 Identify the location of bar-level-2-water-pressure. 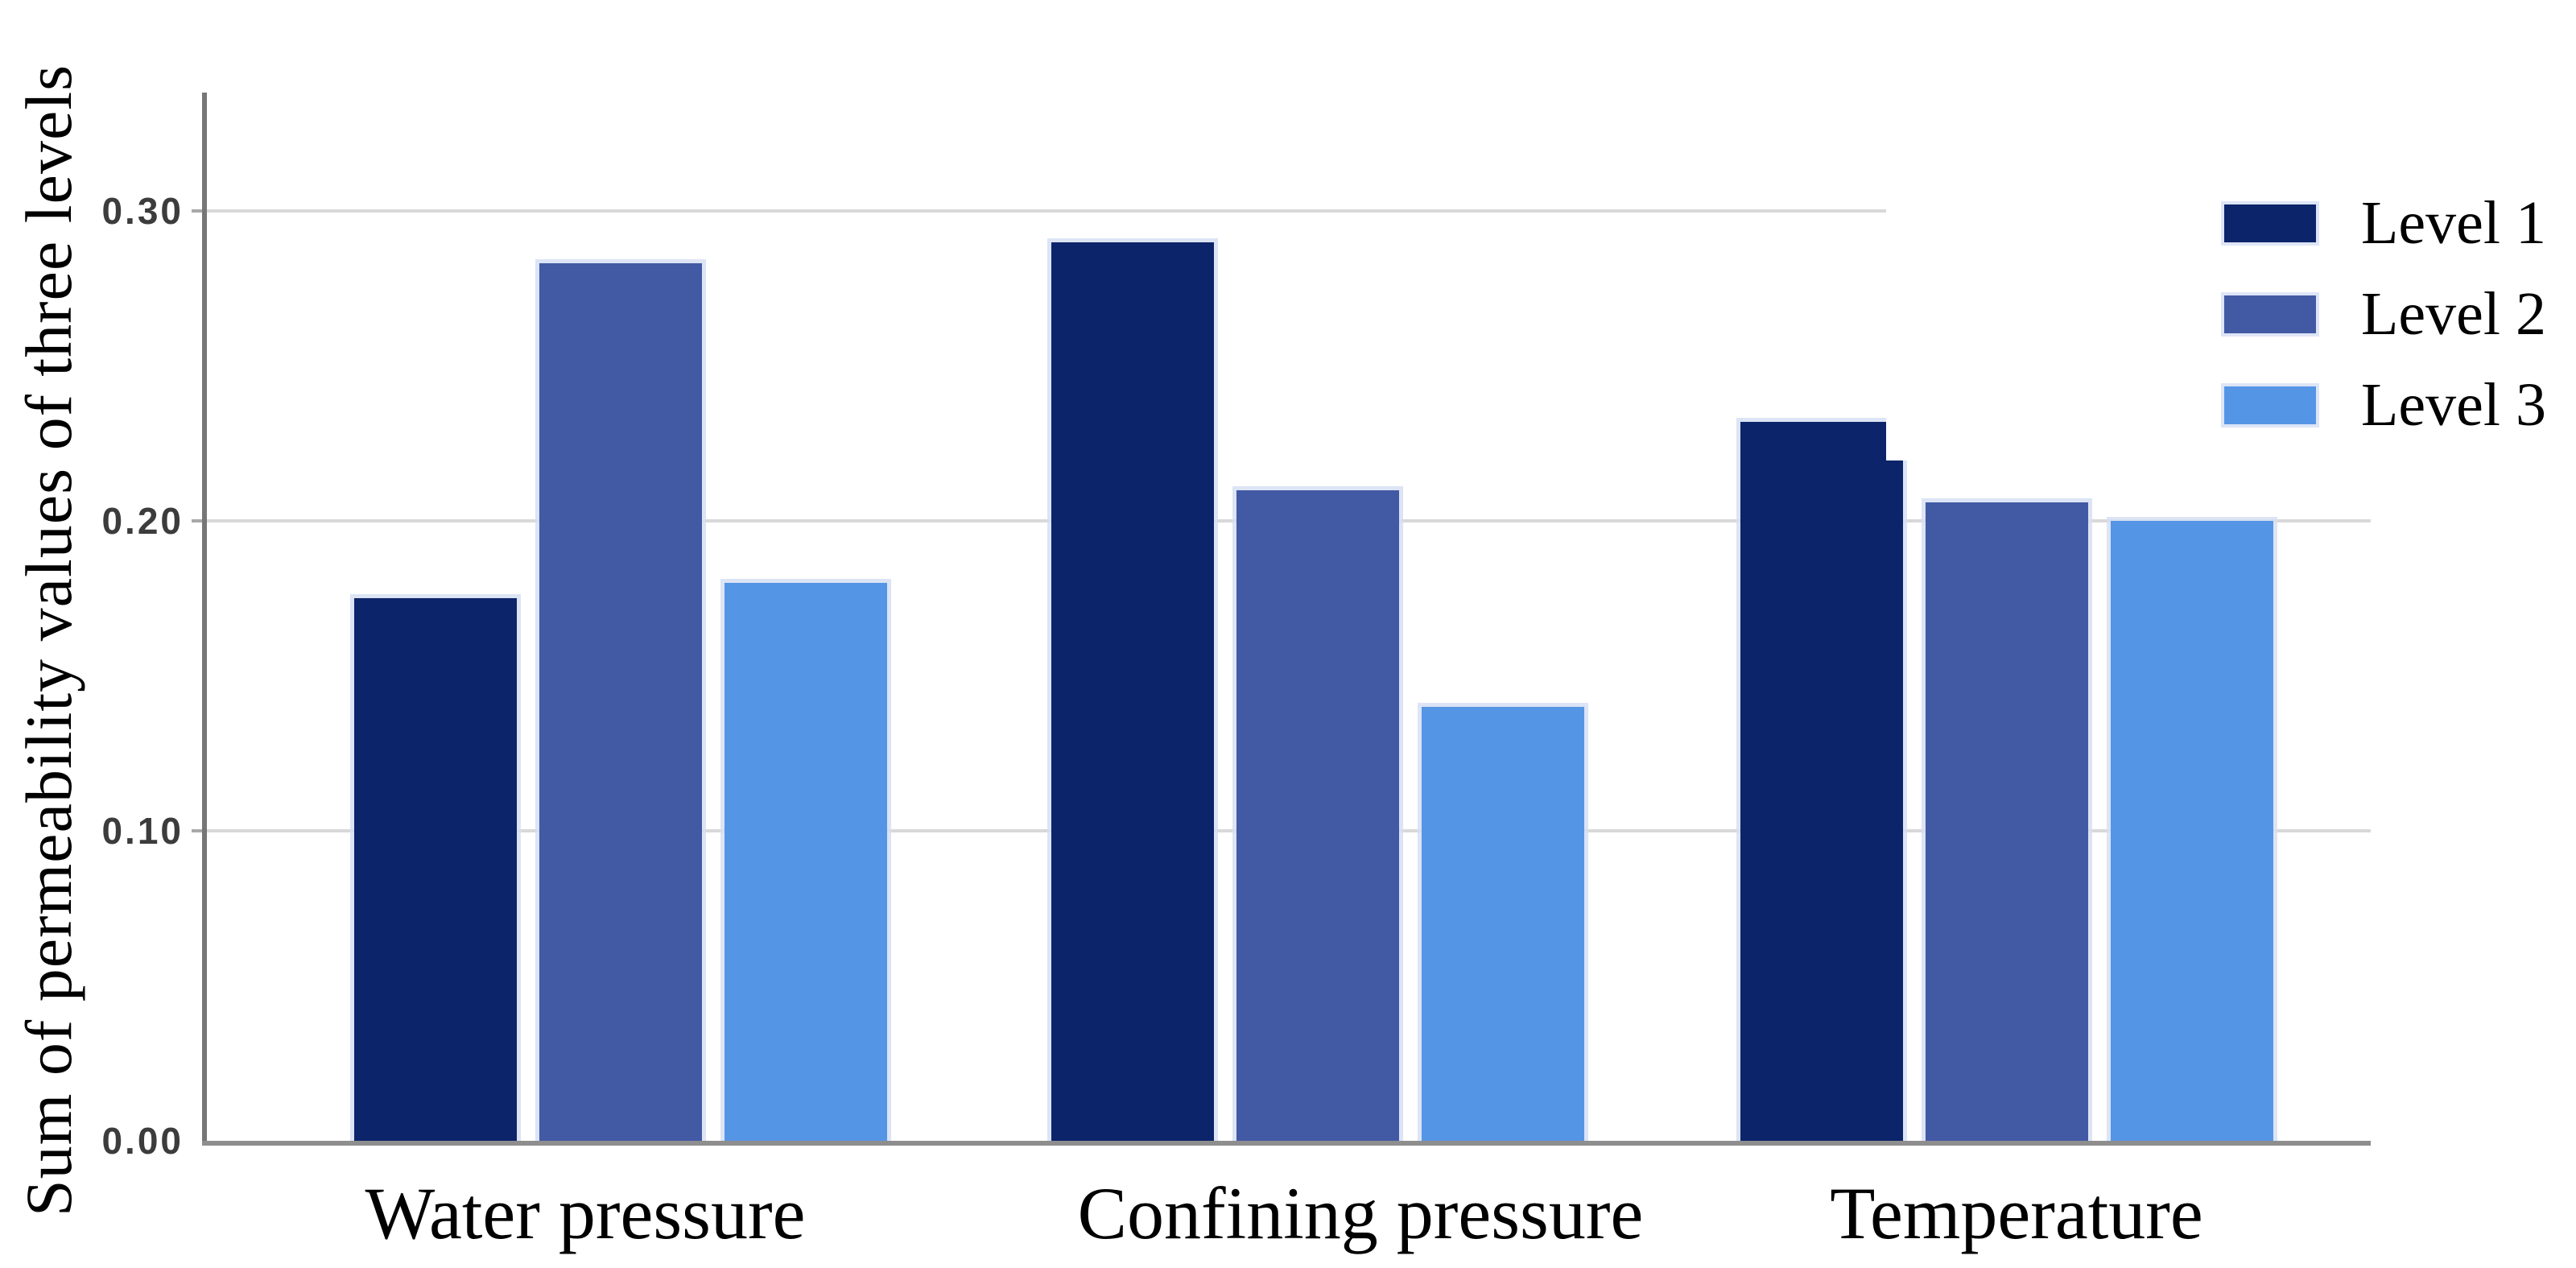
(620, 702).